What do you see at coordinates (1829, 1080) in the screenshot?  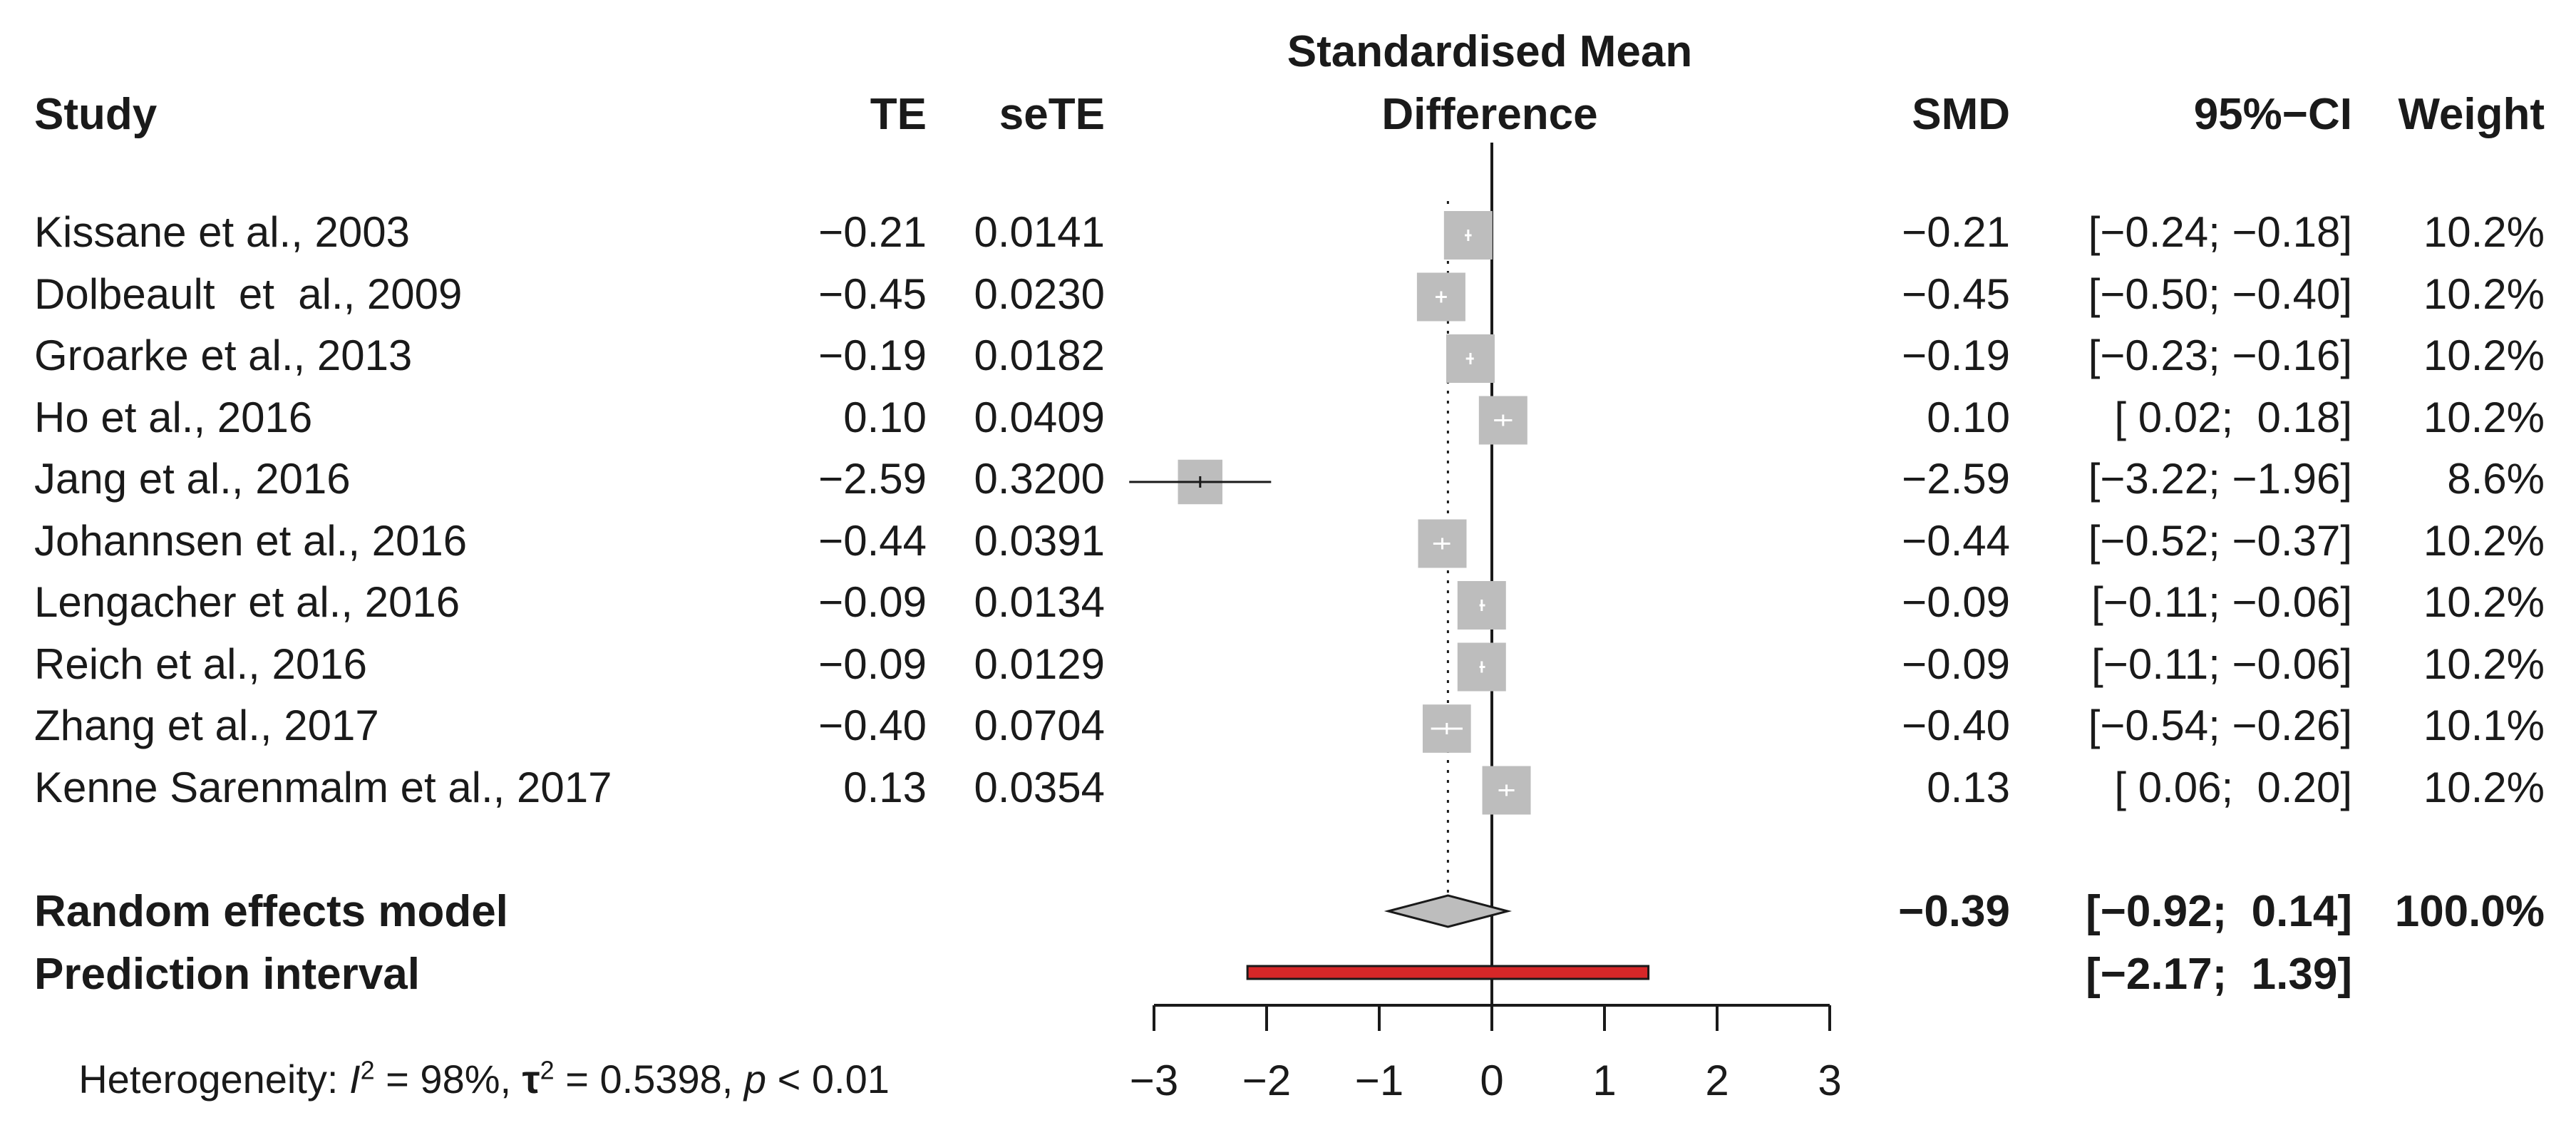 I see `x-axis-tick-label: 3` at bounding box center [1829, 1080].